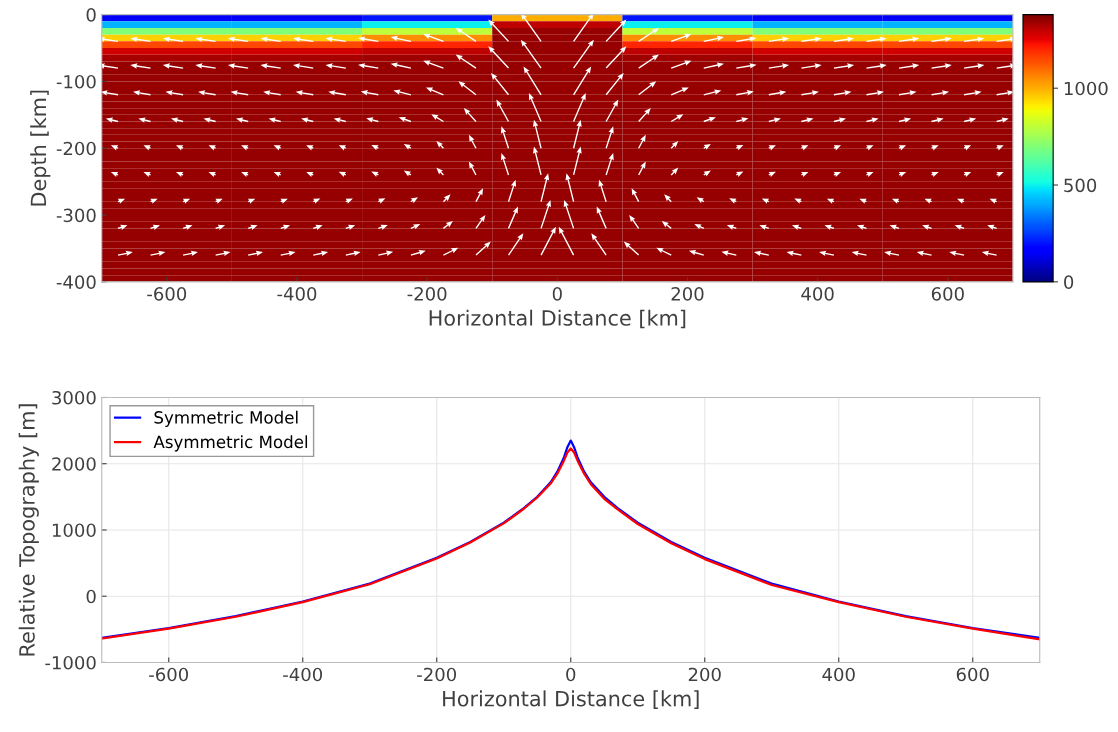 The width and height of the screenshot is (1118, 732). What do you see at coordinates (28, 530) in the screenshot?
I see `y-axis-title: Relative Topography [m]` at bounding box center [28, 530].